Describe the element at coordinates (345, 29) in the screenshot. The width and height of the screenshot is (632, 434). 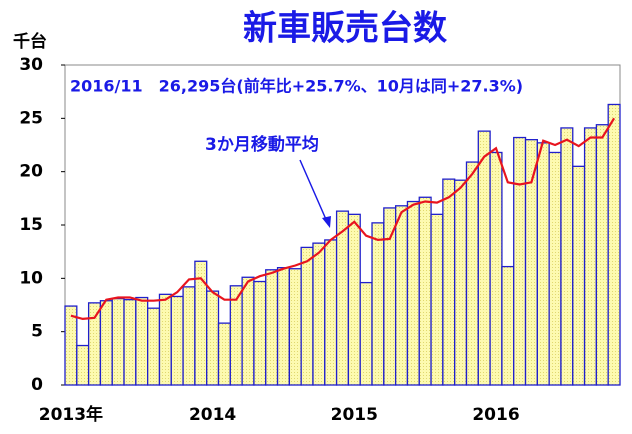
I see `chart-title: 新車販売台数` at that location.